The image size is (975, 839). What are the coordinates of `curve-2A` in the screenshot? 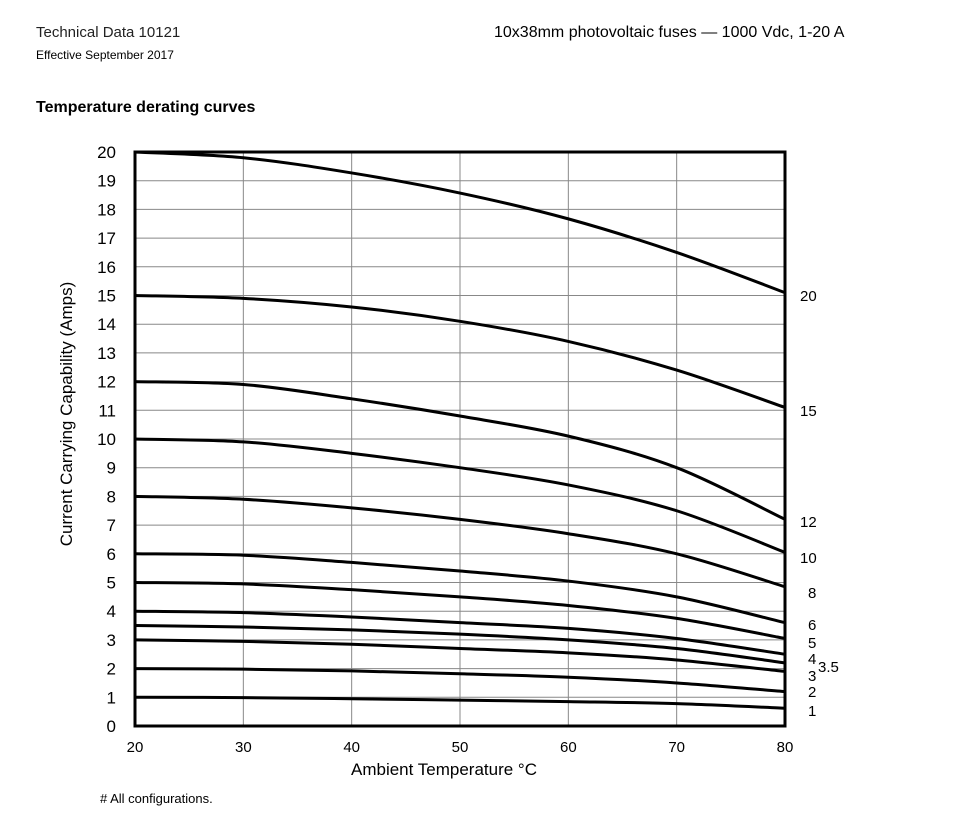 It's located at (460, 680).